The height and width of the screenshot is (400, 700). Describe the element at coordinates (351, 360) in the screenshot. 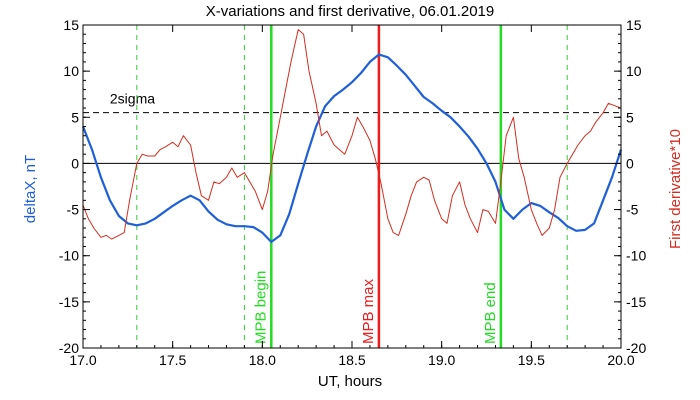

I see `x-tick-label: 18.5` at that location.